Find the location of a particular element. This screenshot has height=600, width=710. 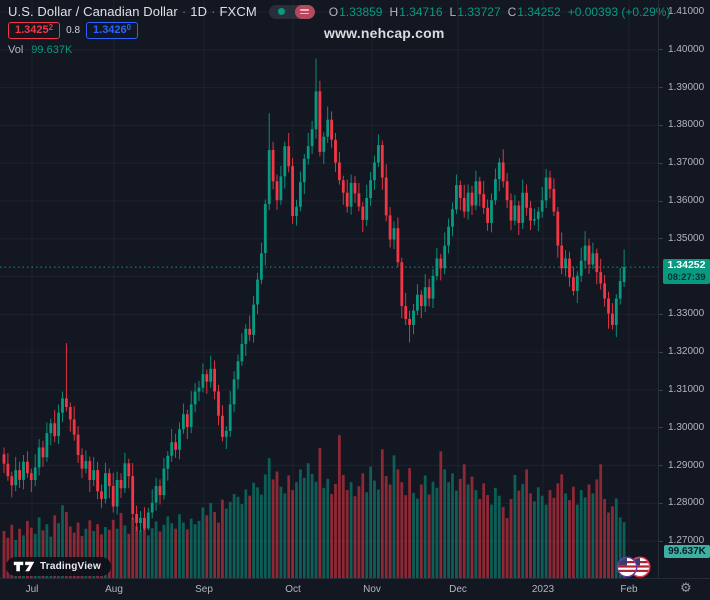

bid-price-fraction: 2 is located at coordinates (51, 27).